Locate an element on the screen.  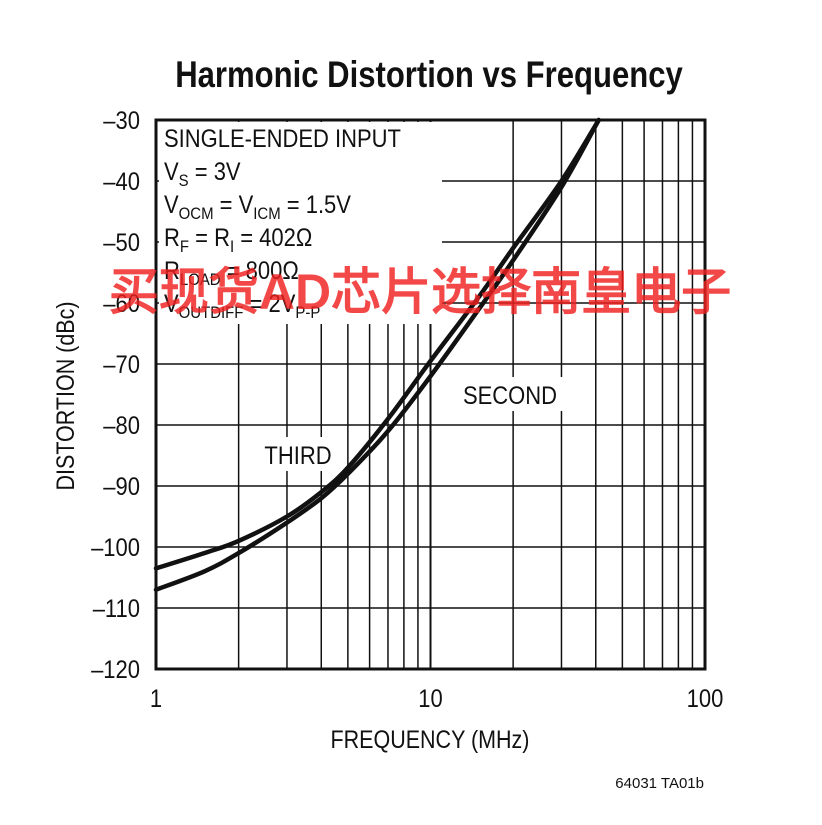
chart-title: Harmonic Distortion vs Frequency is located at coordinates (429, 75).